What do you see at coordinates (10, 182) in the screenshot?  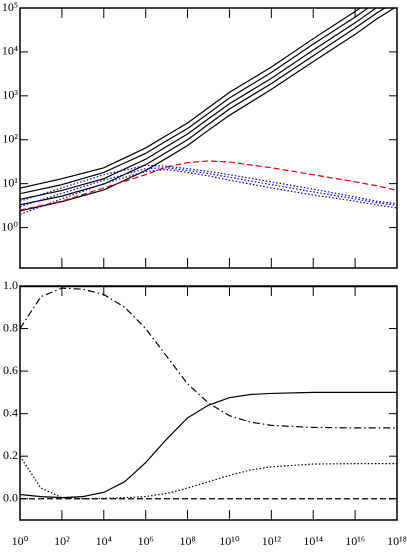 I see `y-tick-label: 10¹` at bounding box center [10, 182].